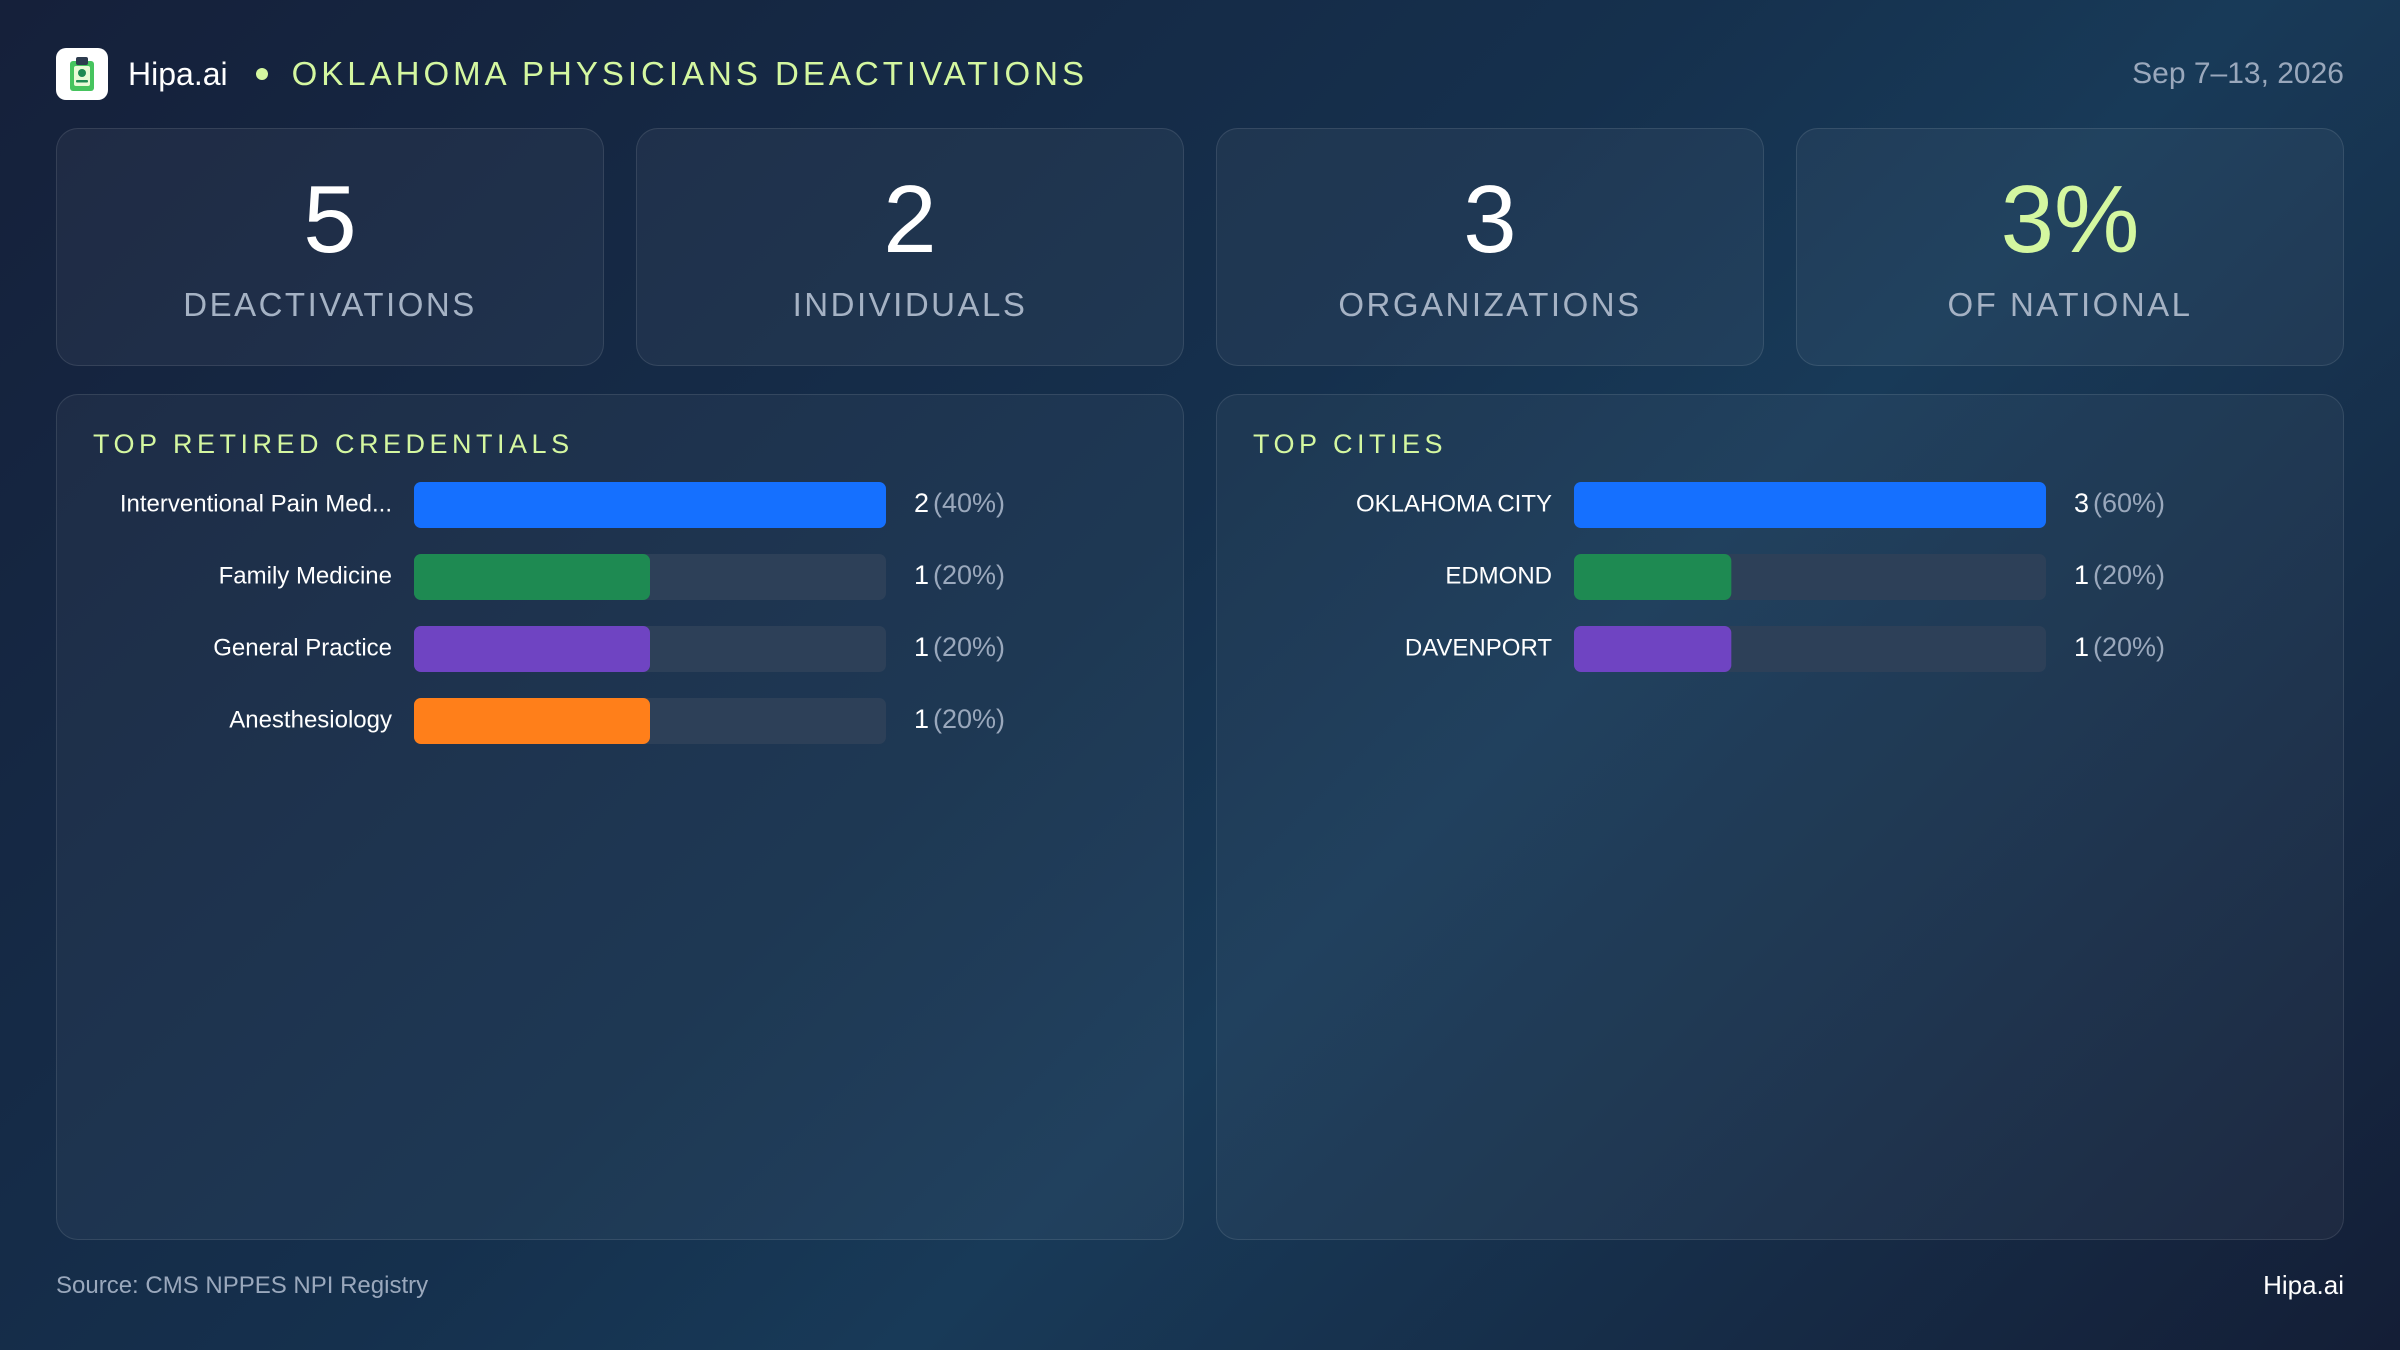 This screenshot has height=1350, width=2400. Describe the element at coordinates (302, 647) in the screenshot. I see `bar-category-label: General Practice` at that location.